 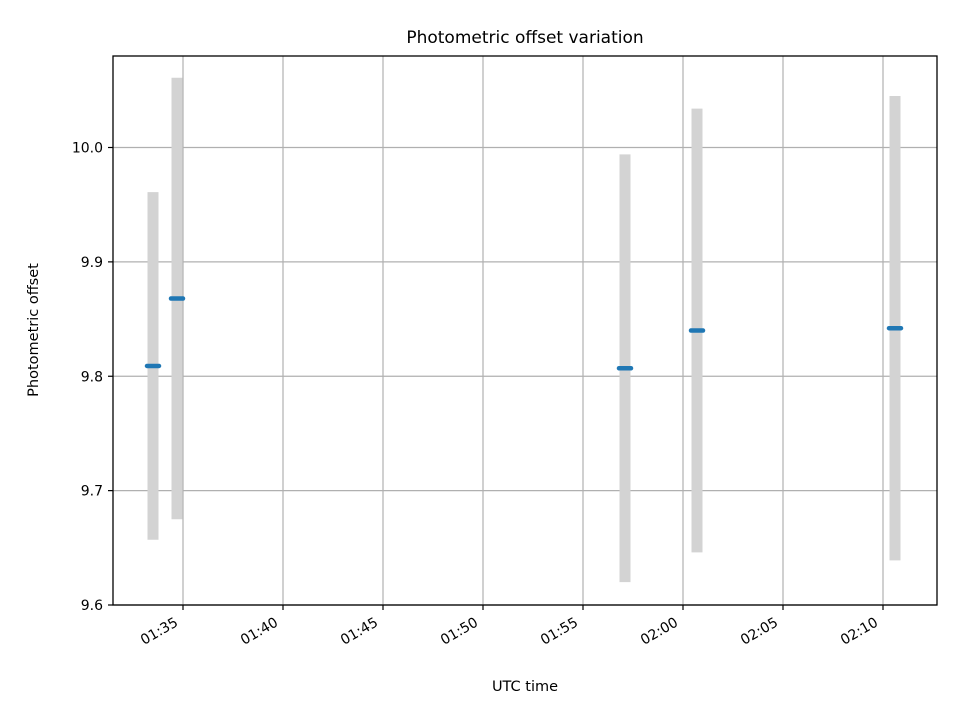 What do you see at coordinates (92, 492) in the screenshot?
I see `y-tick-label: 9.7` at bounding box center [92, 492].